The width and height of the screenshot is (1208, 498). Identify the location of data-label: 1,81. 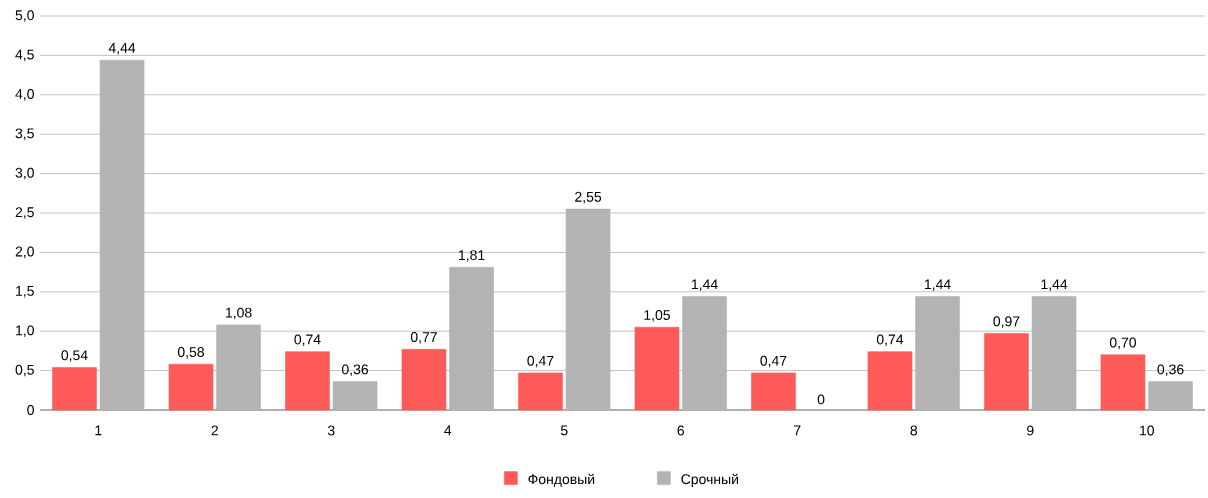
(472, 256).